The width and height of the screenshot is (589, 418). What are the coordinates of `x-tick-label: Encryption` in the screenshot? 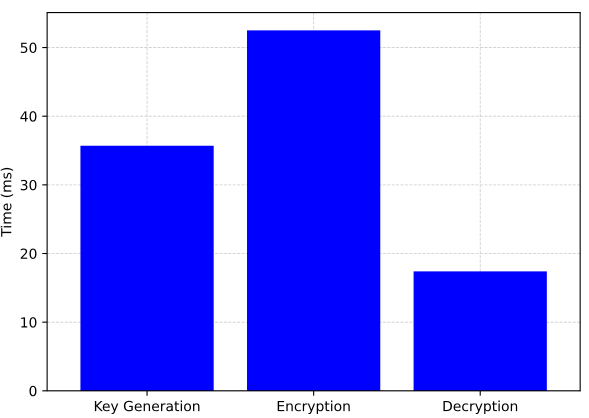 It's located at (314, 407).